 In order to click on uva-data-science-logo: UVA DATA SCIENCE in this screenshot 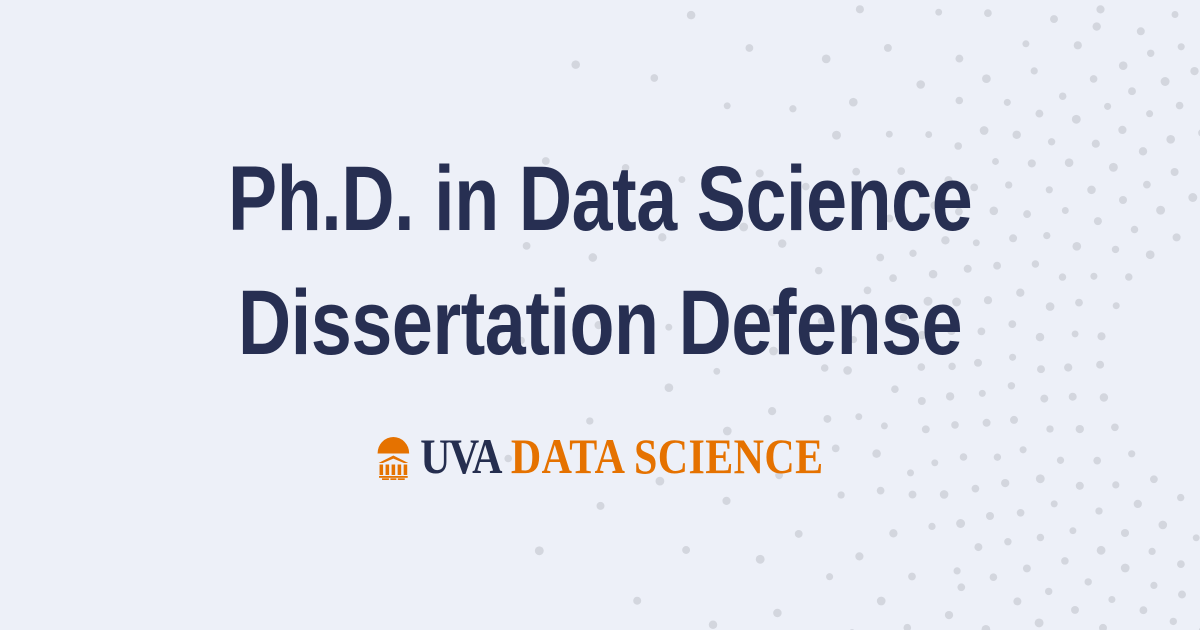, I will do `click(599, 456)`.